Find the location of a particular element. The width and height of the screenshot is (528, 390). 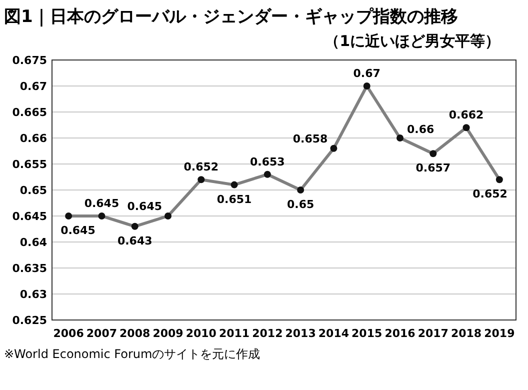

y-tick-label: 0.665 is located at coordinates (29, 112).